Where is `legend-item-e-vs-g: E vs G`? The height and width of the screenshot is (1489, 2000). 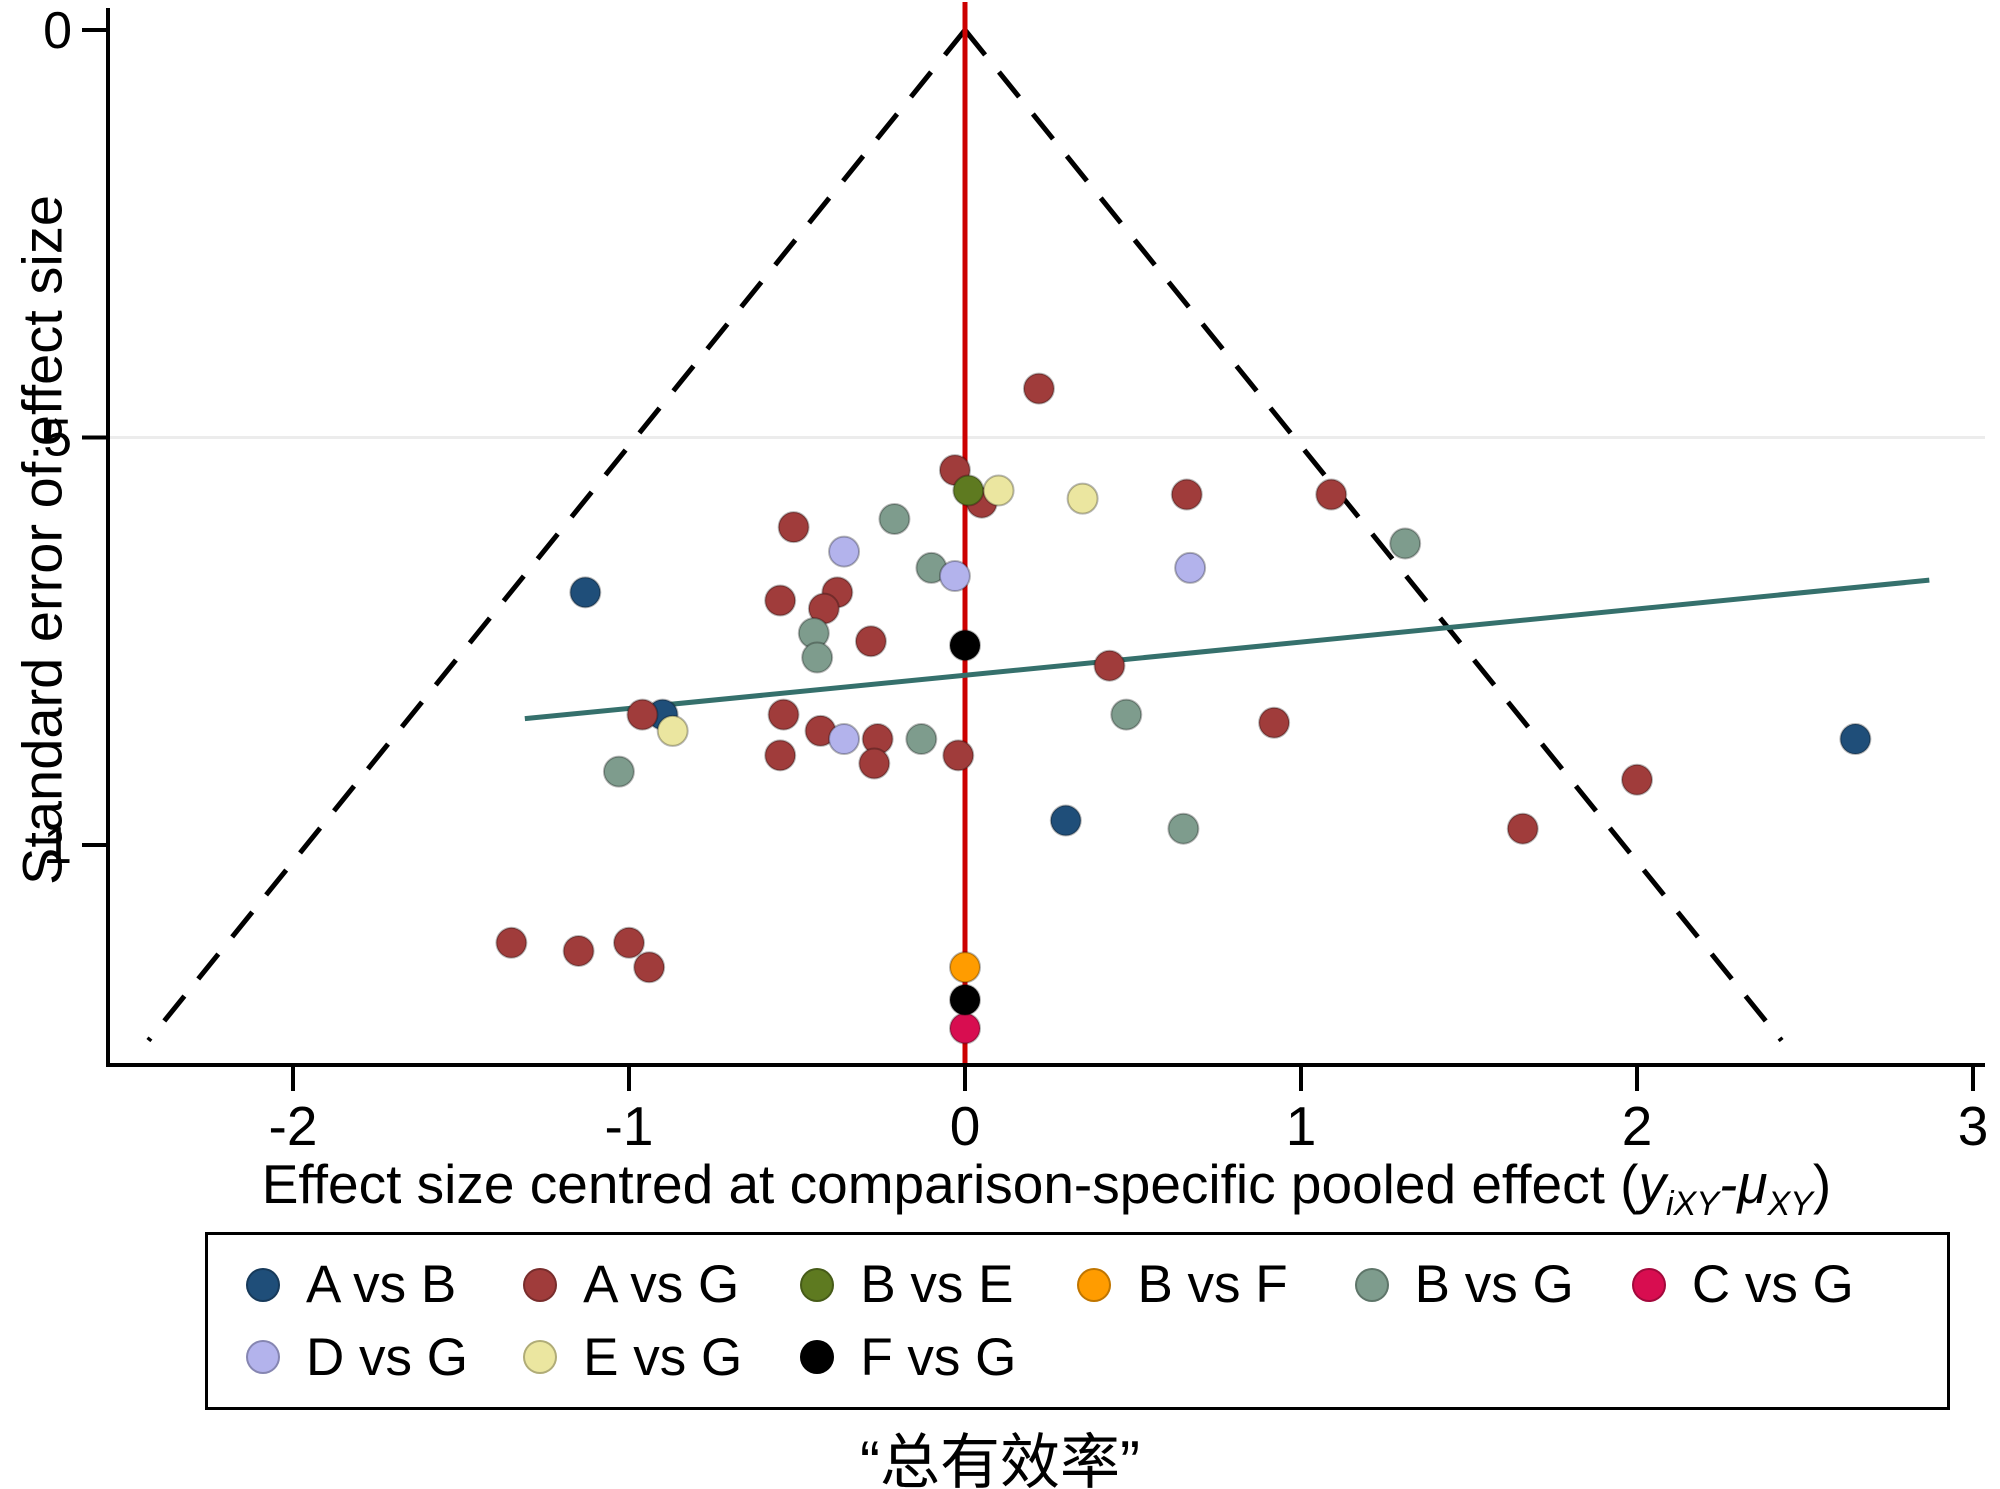 legend-item-e-vs-g: E vs G is located at coordinates (661, 1357).